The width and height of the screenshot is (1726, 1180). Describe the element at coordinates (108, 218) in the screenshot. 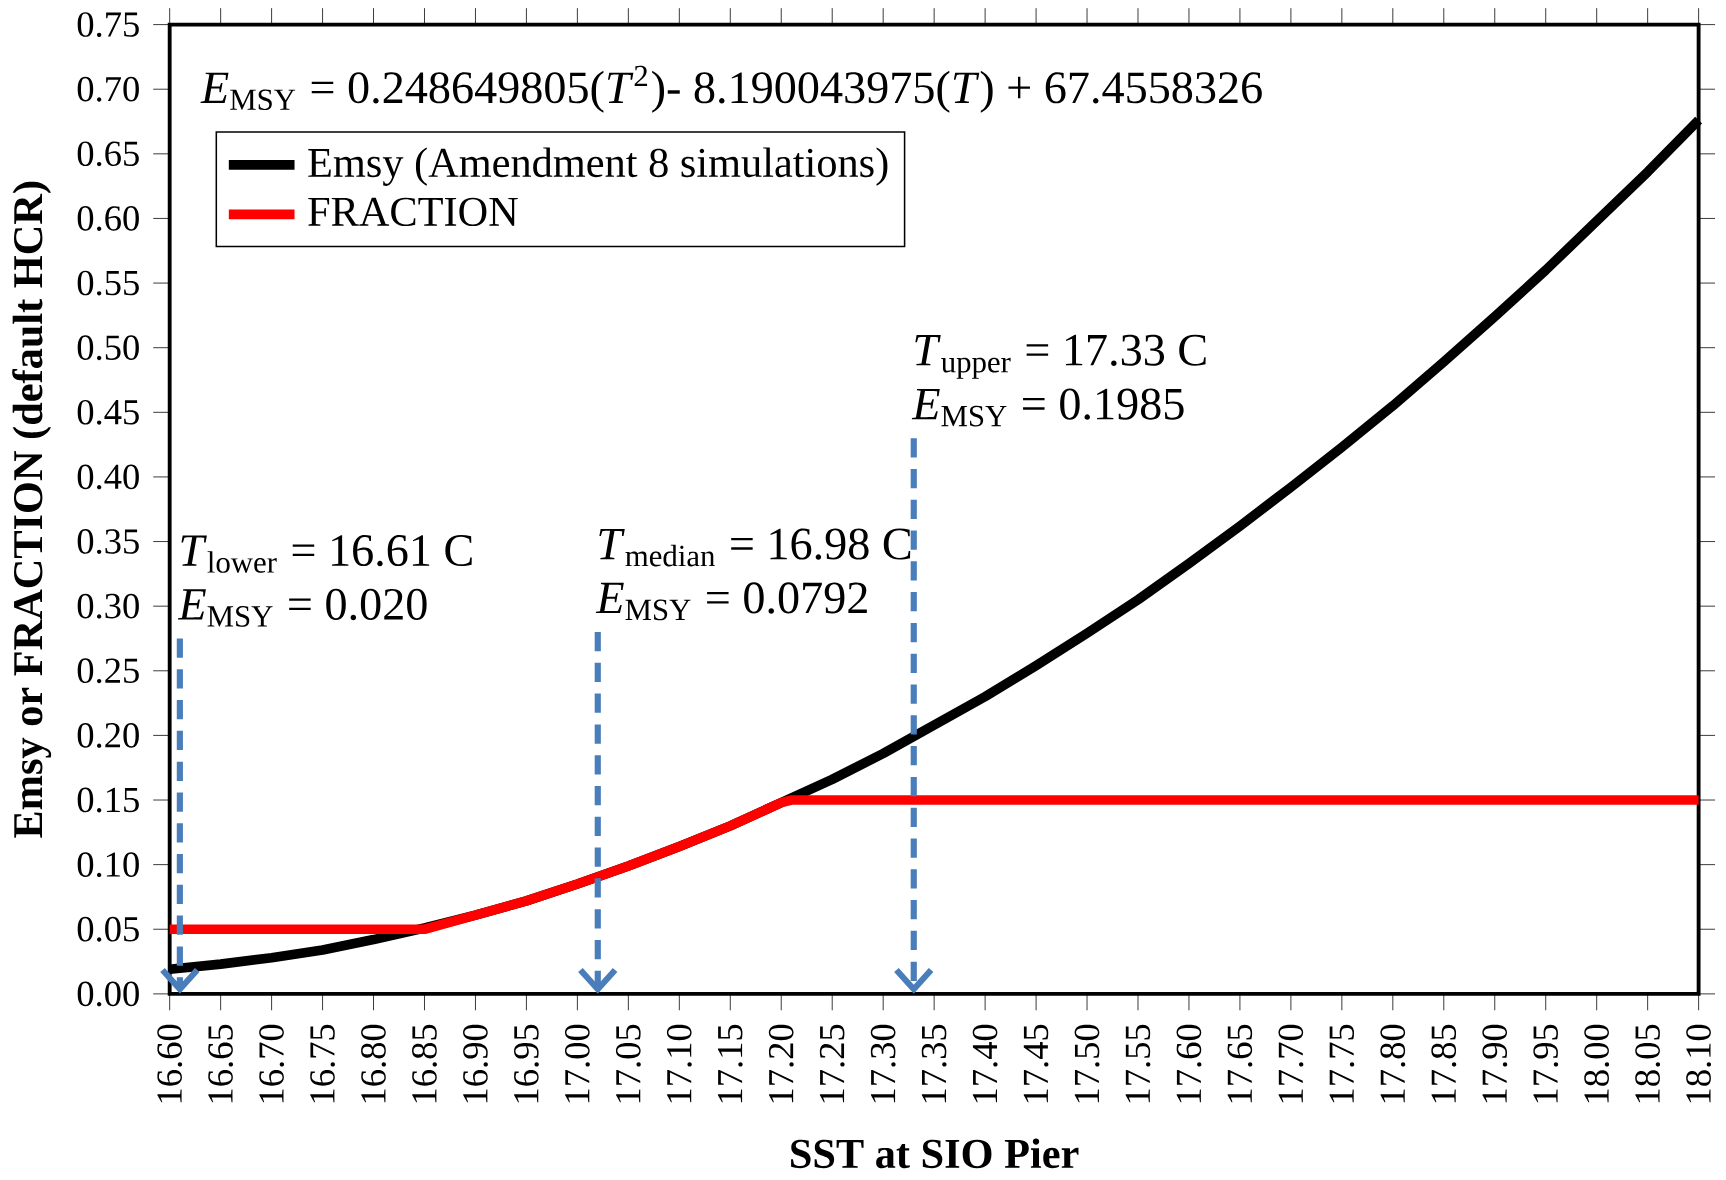

I see `y-tick-label: 0.60` at that location.